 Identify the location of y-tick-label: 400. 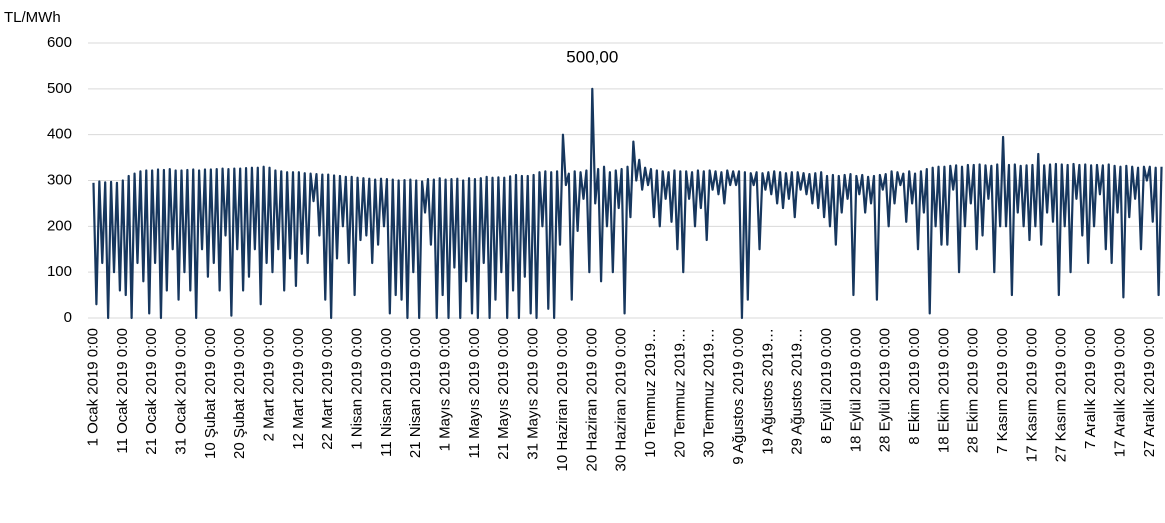
(59, 134).